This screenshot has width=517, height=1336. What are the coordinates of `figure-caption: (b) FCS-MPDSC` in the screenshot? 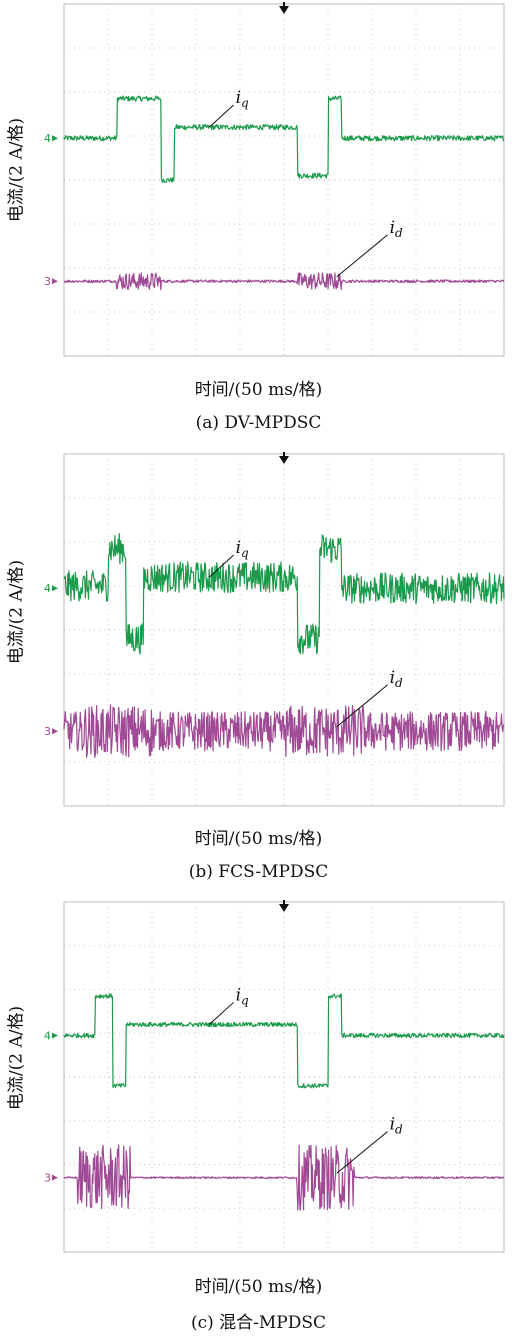 It's located at (258, 872).